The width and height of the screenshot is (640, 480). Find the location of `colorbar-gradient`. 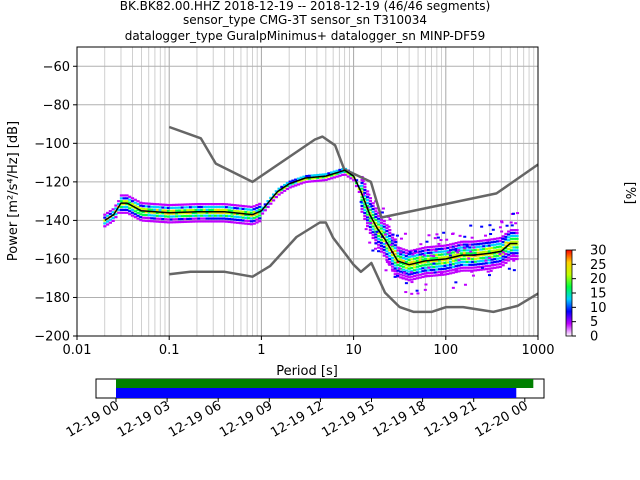

colorbar-gradient is located at coordinates (569, 293).